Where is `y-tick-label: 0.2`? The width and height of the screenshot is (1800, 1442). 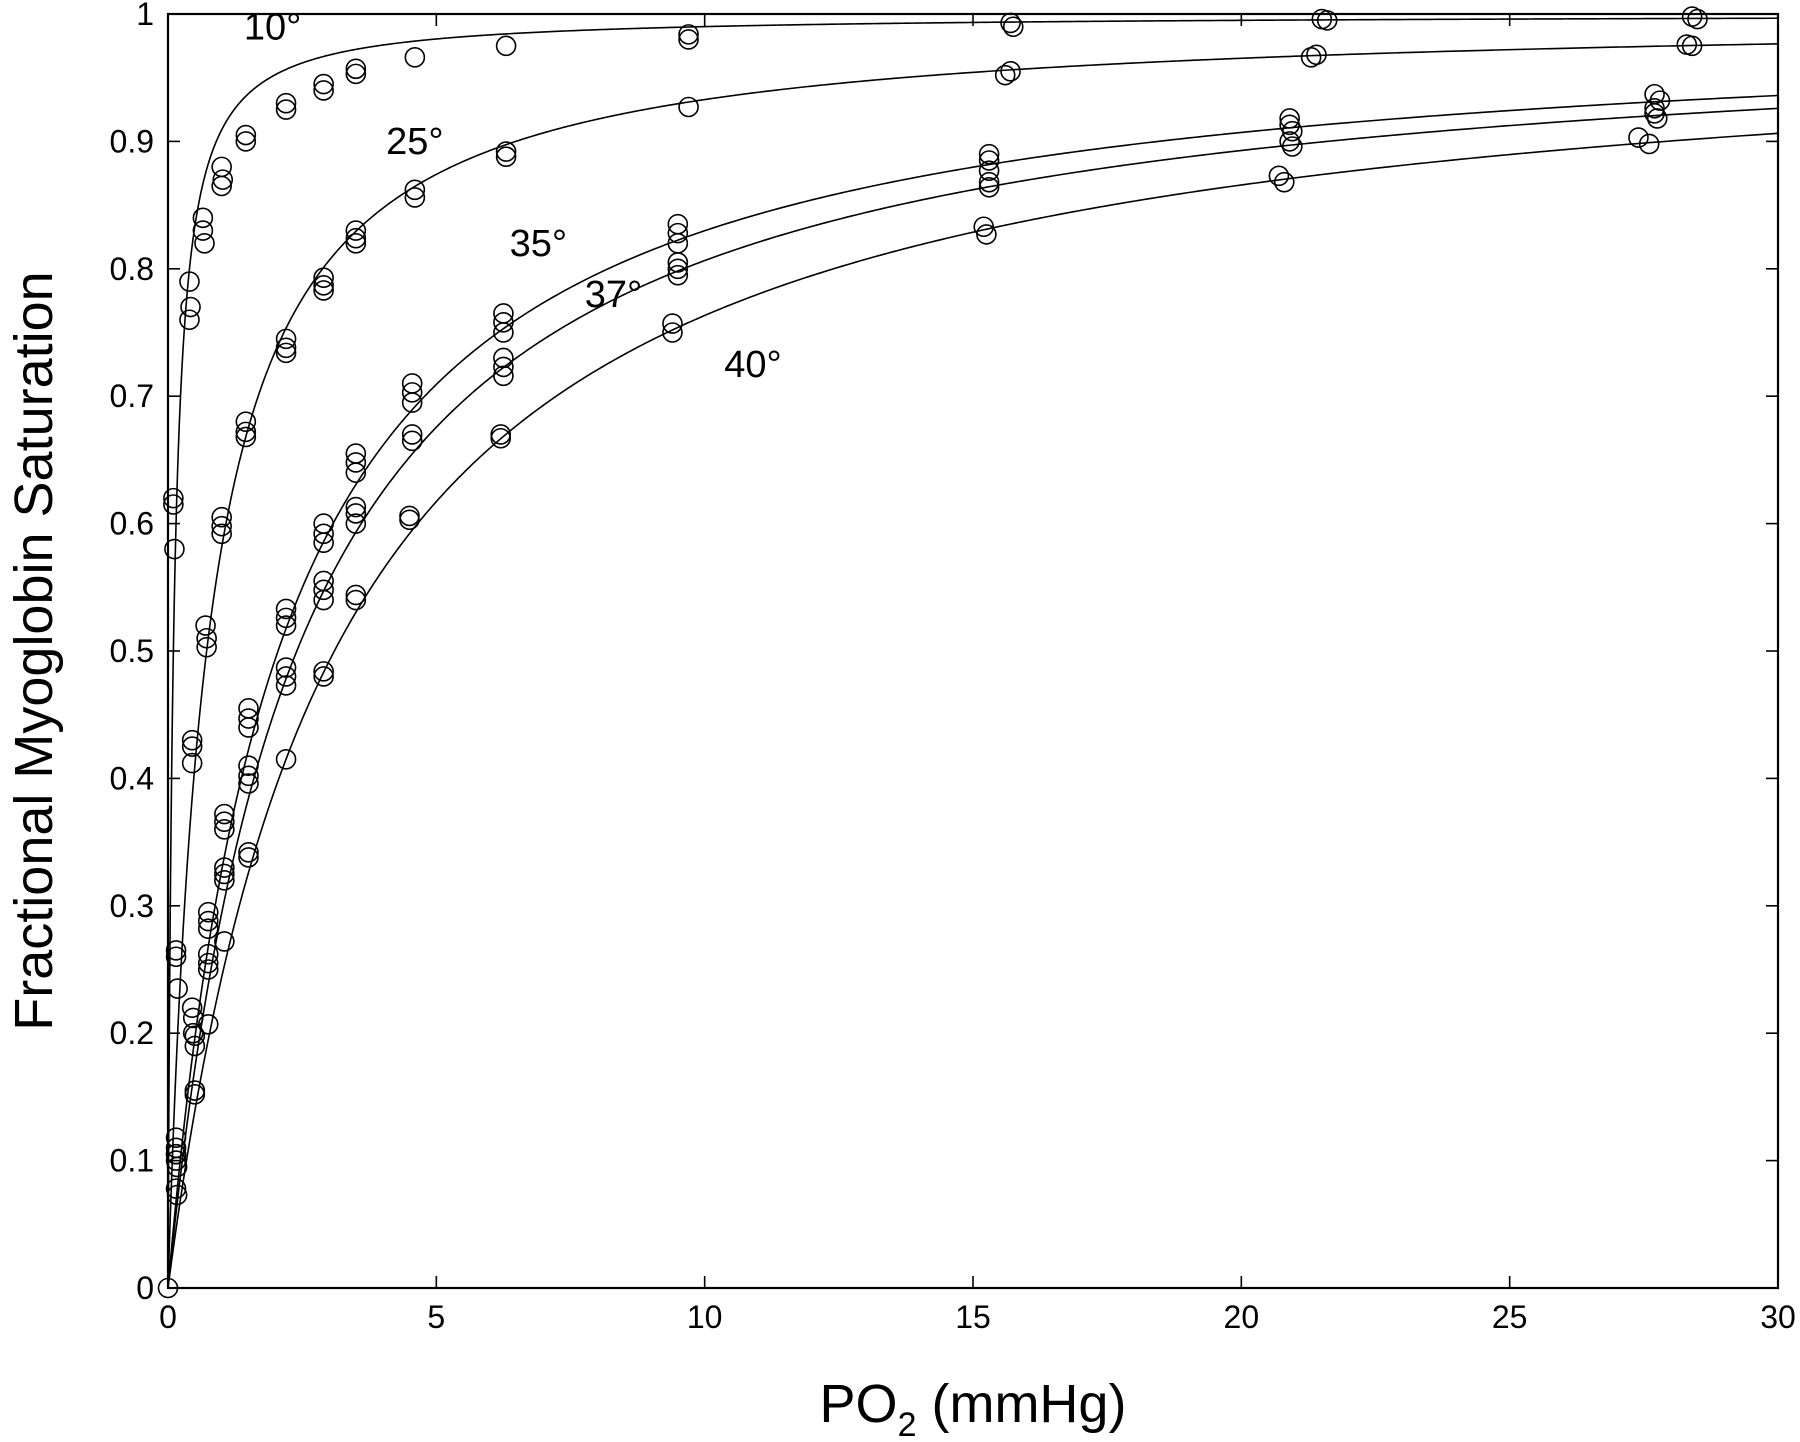
y-tick-label: 0.2 is located at coordinates (132, 1033).